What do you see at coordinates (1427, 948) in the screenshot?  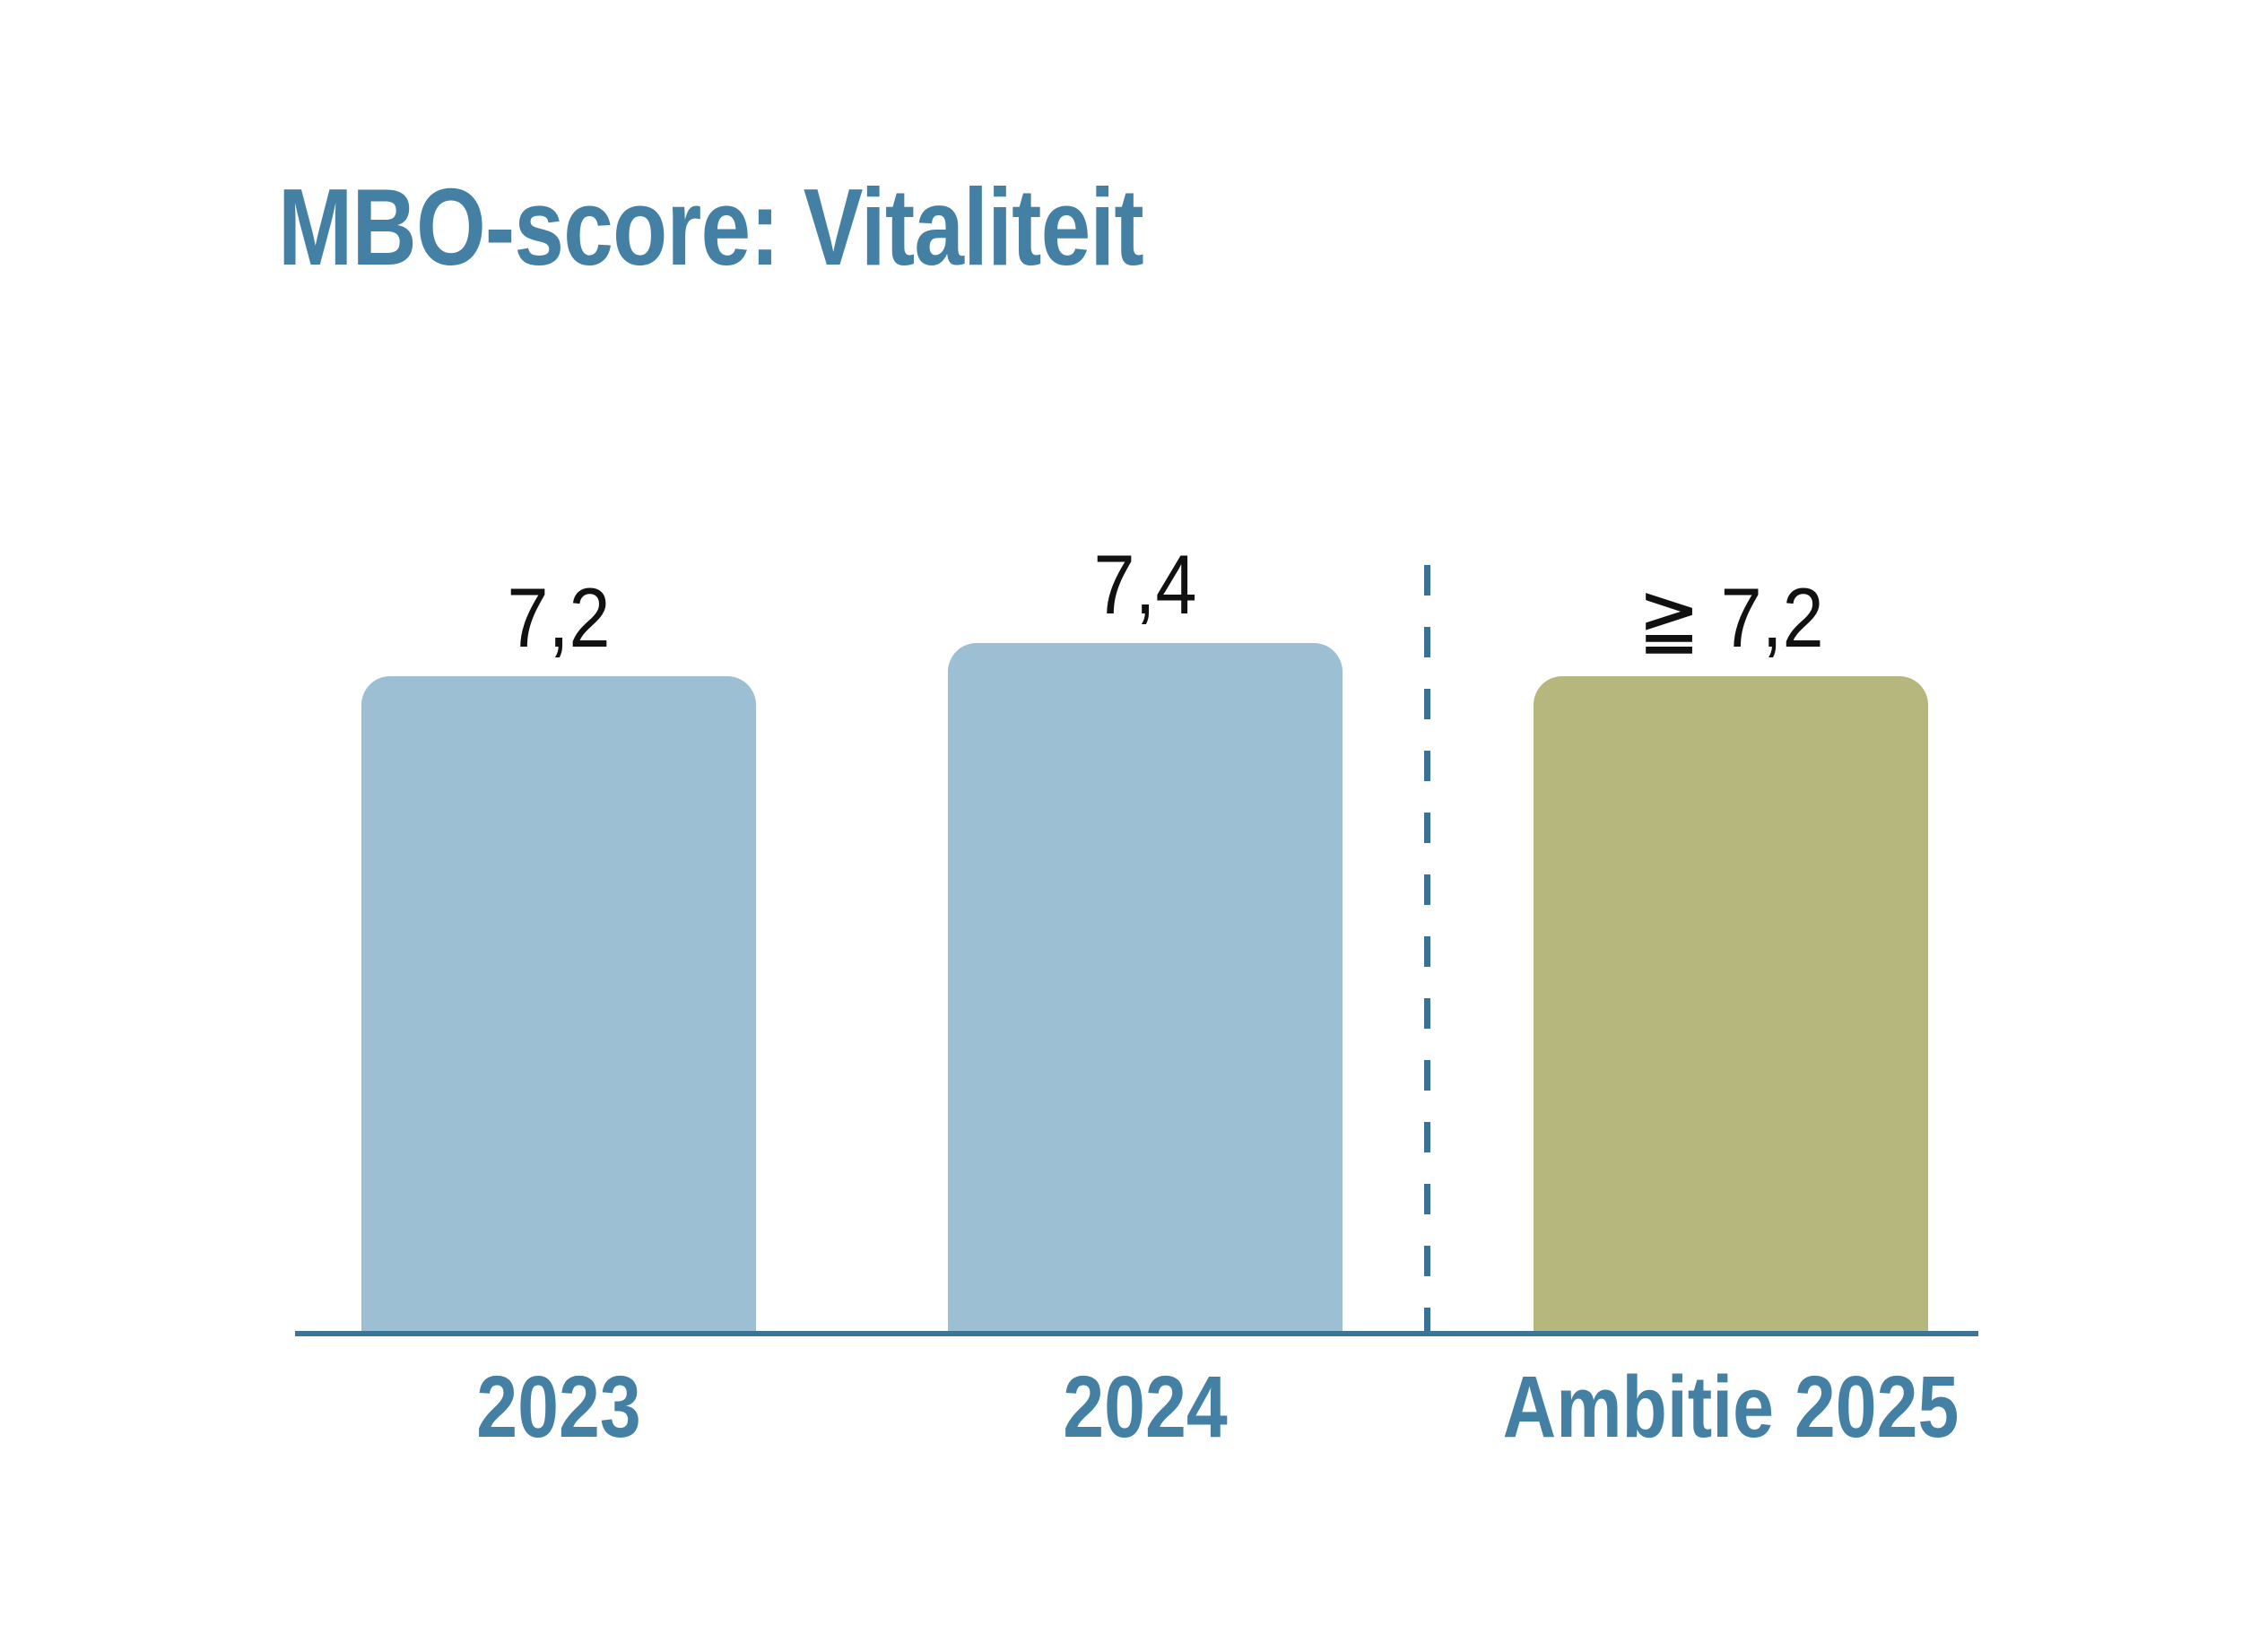 I see `ambition-divider-dashed-line` at bounding box center [1427, 948].